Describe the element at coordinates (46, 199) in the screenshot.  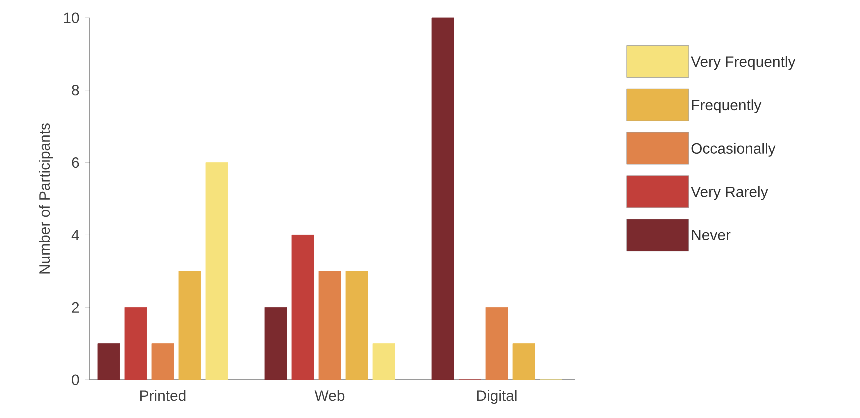
I see `y-axis-title: Number of Participants` at that location.